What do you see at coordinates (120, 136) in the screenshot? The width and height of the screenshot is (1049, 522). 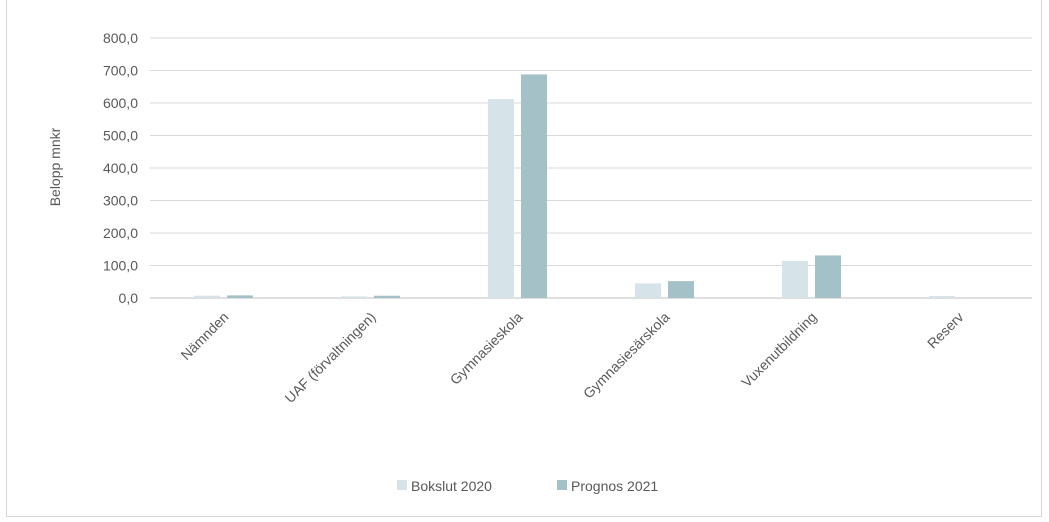 I see `y-tick-label: 500,0` at bounding box center [120, 136].